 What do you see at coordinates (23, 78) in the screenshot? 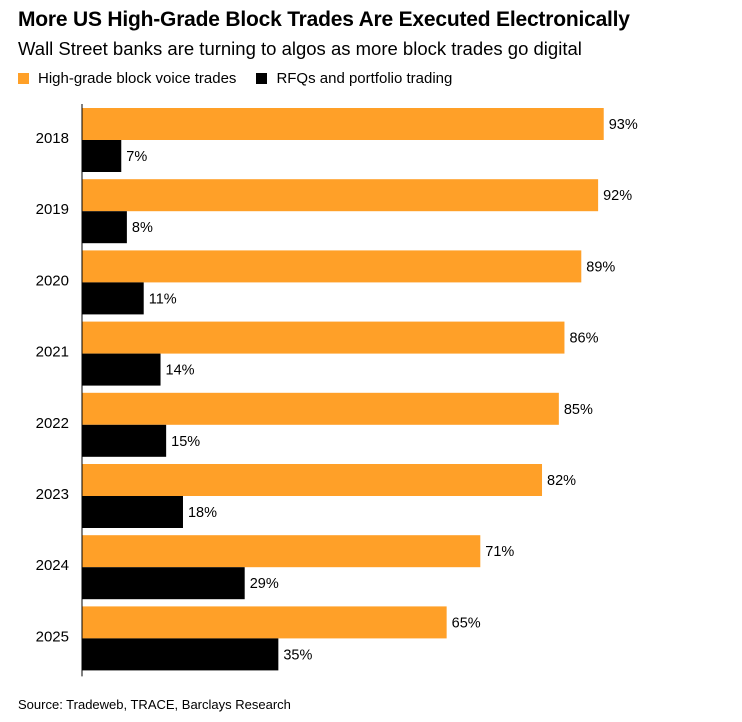
I see `legend-swatch-voice` at bounding box center [23, 78].